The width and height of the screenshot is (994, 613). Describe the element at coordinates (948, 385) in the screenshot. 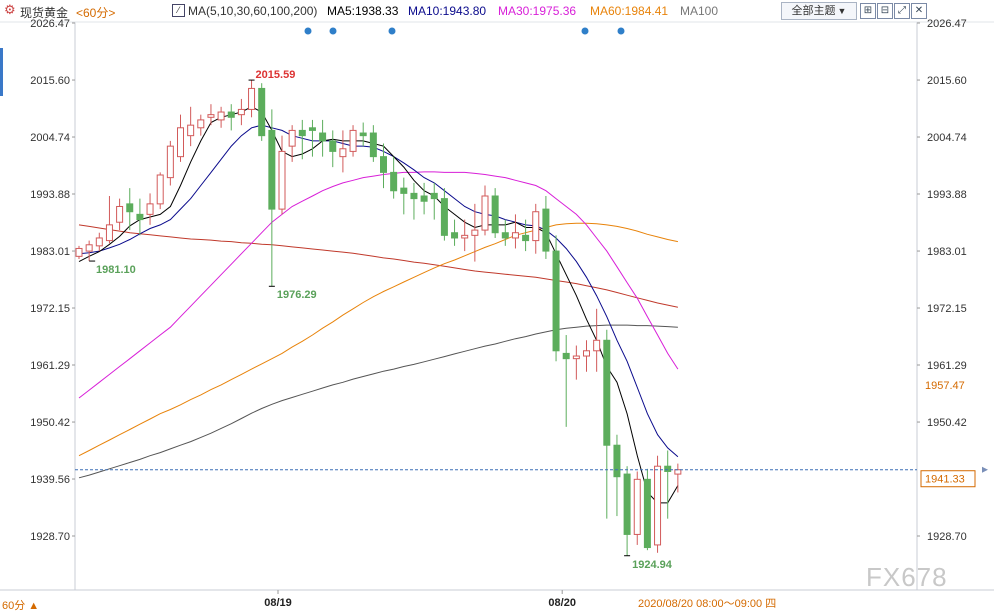

I see `ma60-price-tag` at that location.